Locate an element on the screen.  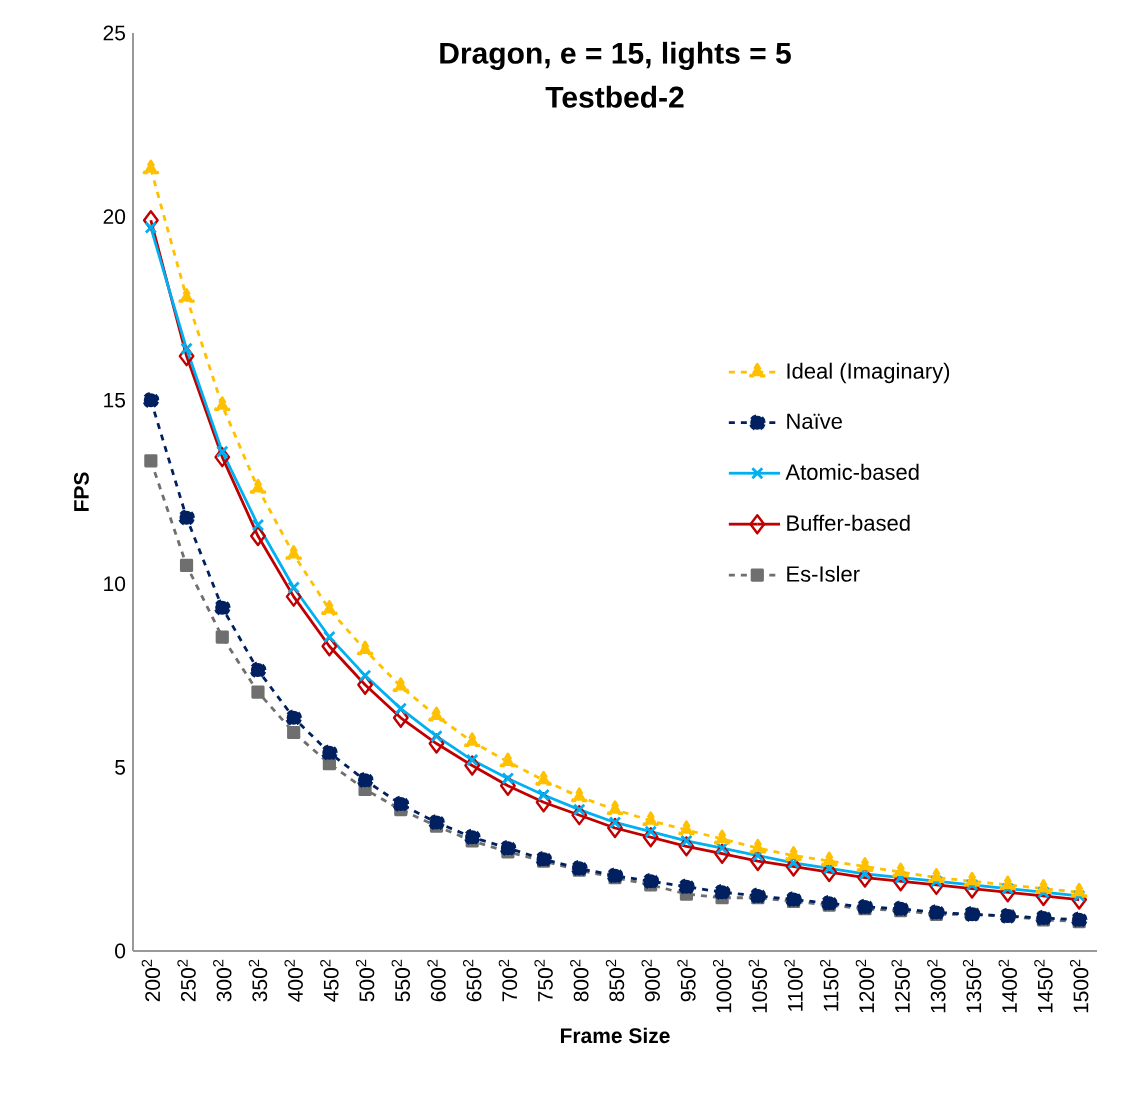
text: Testbed-2 is located at coordinates (614, 96).